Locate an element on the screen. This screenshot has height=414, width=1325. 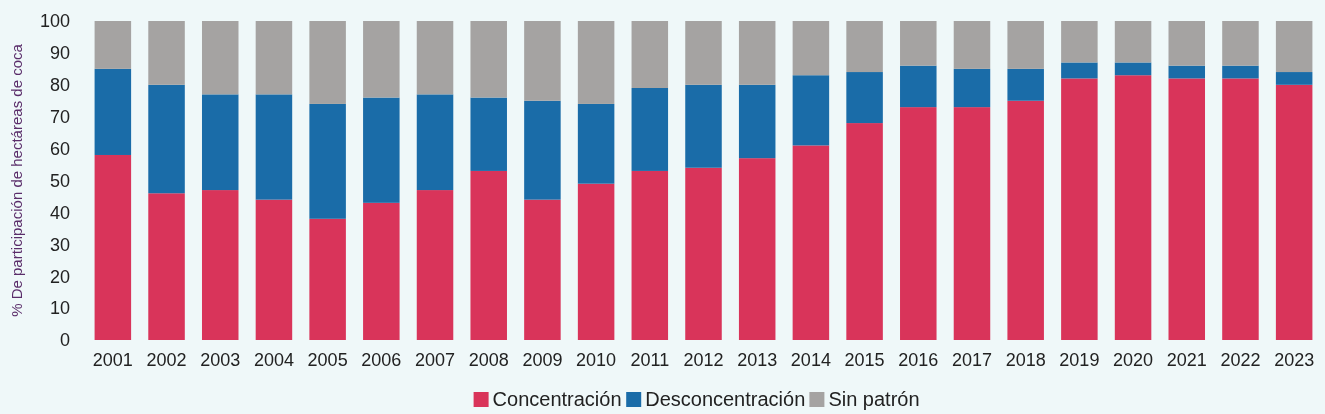
y-tick-label: 70 is located at coordinates (59, 117).